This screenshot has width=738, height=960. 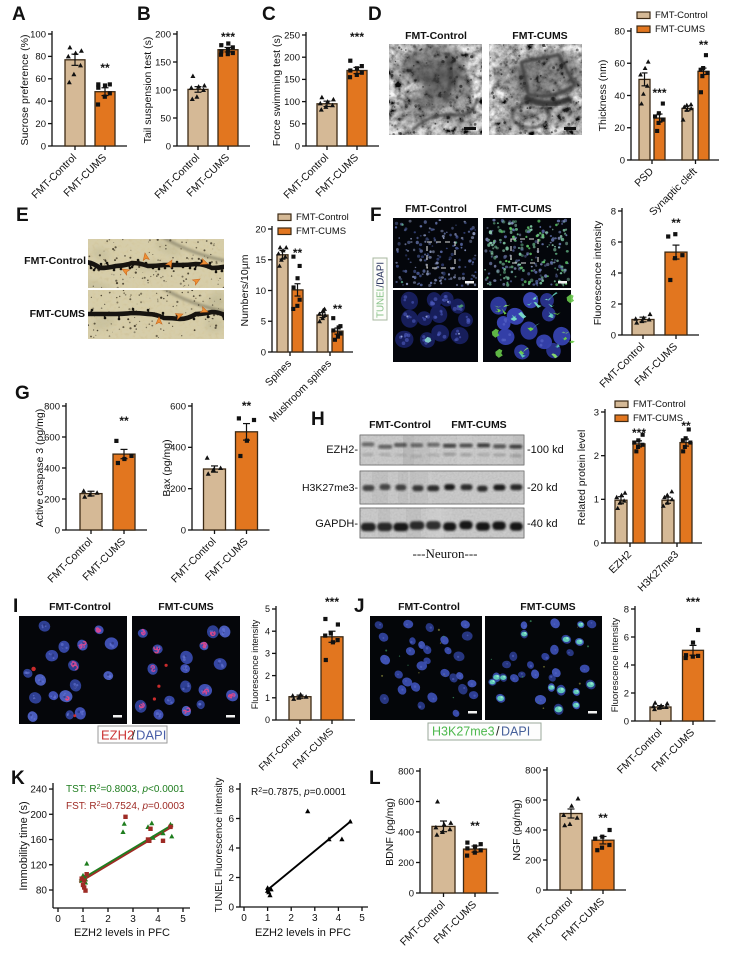 What do you see at coordinates (381, 275) in the screenshot?
I see `svg-text: /DAPI` at bounding box center [381, 275].